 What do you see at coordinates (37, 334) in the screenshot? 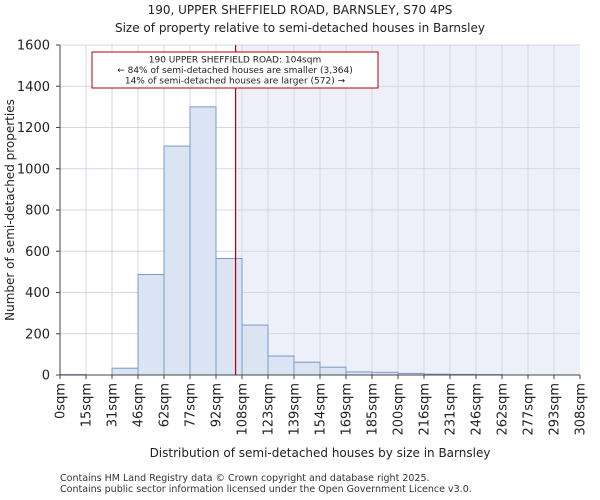
I see `y-tick-label: 200` at bounding box center [37, 334].